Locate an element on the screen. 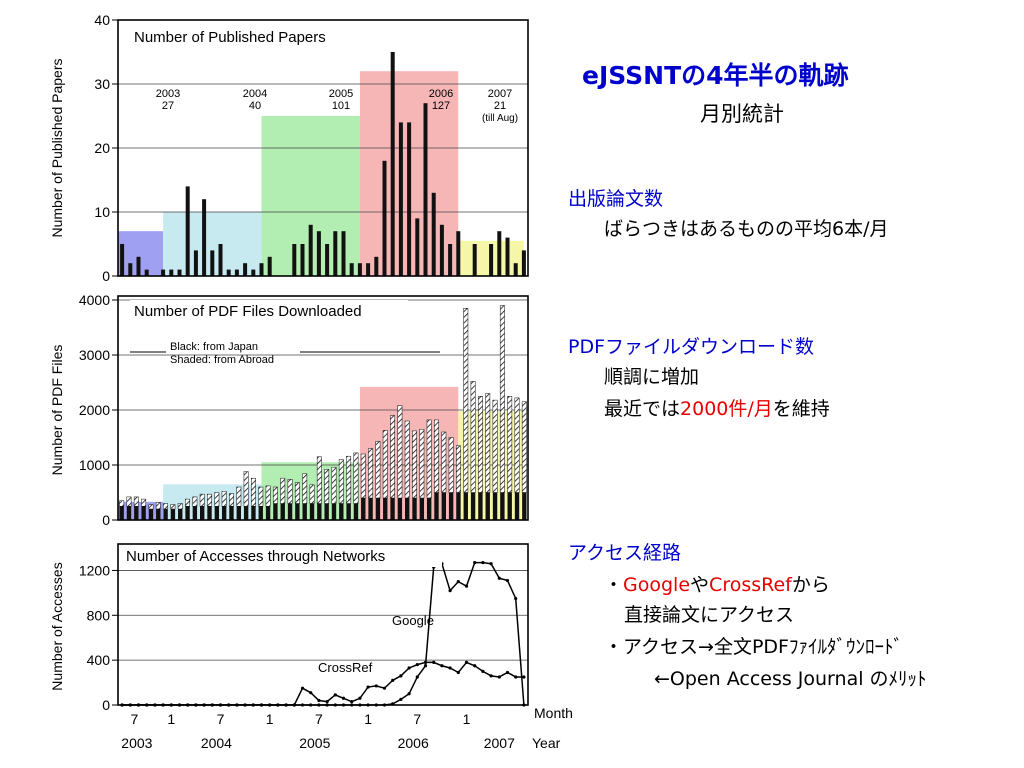 The width and height of the screenshot is (1024, 768). y-tick-label: 3000 is located at coordinates (94, 355).